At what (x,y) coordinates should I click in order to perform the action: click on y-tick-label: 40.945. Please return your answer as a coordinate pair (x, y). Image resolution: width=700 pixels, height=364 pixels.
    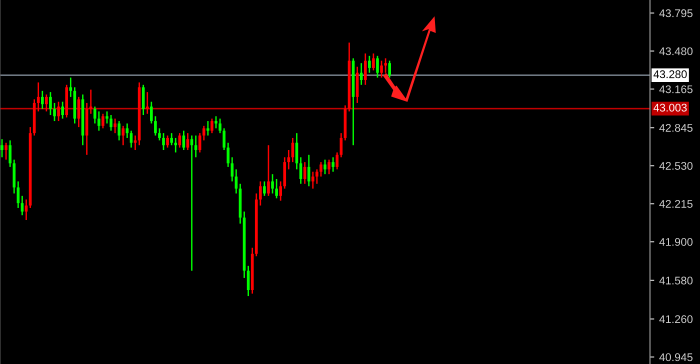
    Looking at the image, I should click on (676, 357).